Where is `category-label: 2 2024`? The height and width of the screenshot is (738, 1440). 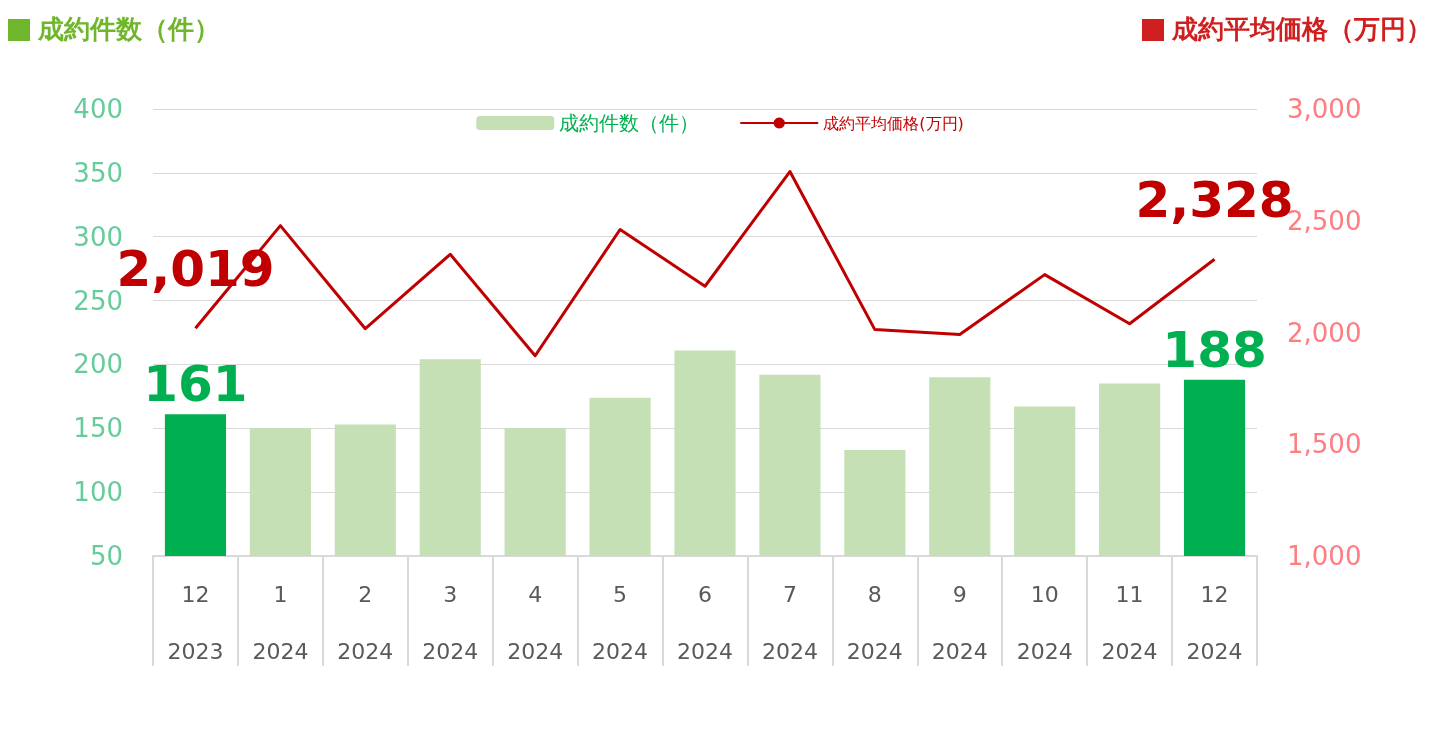 category-label: 2 2024 is located at coordinates (365, 623).